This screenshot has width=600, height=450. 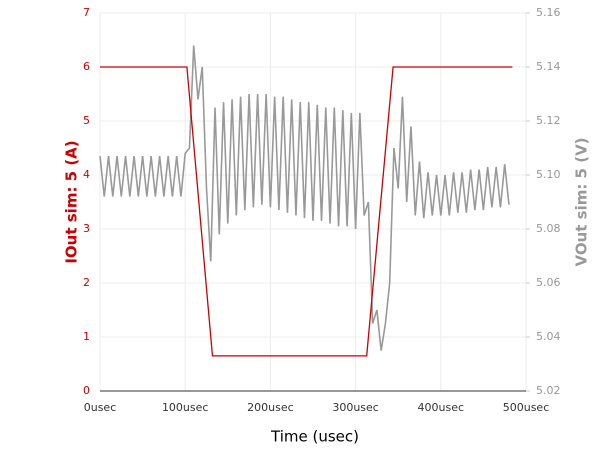 I want to click on x-tick-label: 100usec, so click(x=185, y=407).